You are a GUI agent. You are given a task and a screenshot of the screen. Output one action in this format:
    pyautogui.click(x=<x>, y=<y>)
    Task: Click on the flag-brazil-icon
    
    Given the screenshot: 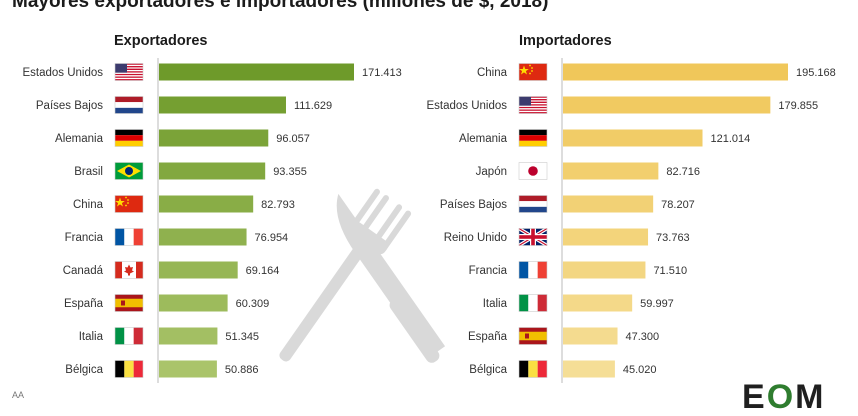 What is the action you would take?
    pyautogui.click(x=129, y=171)
    